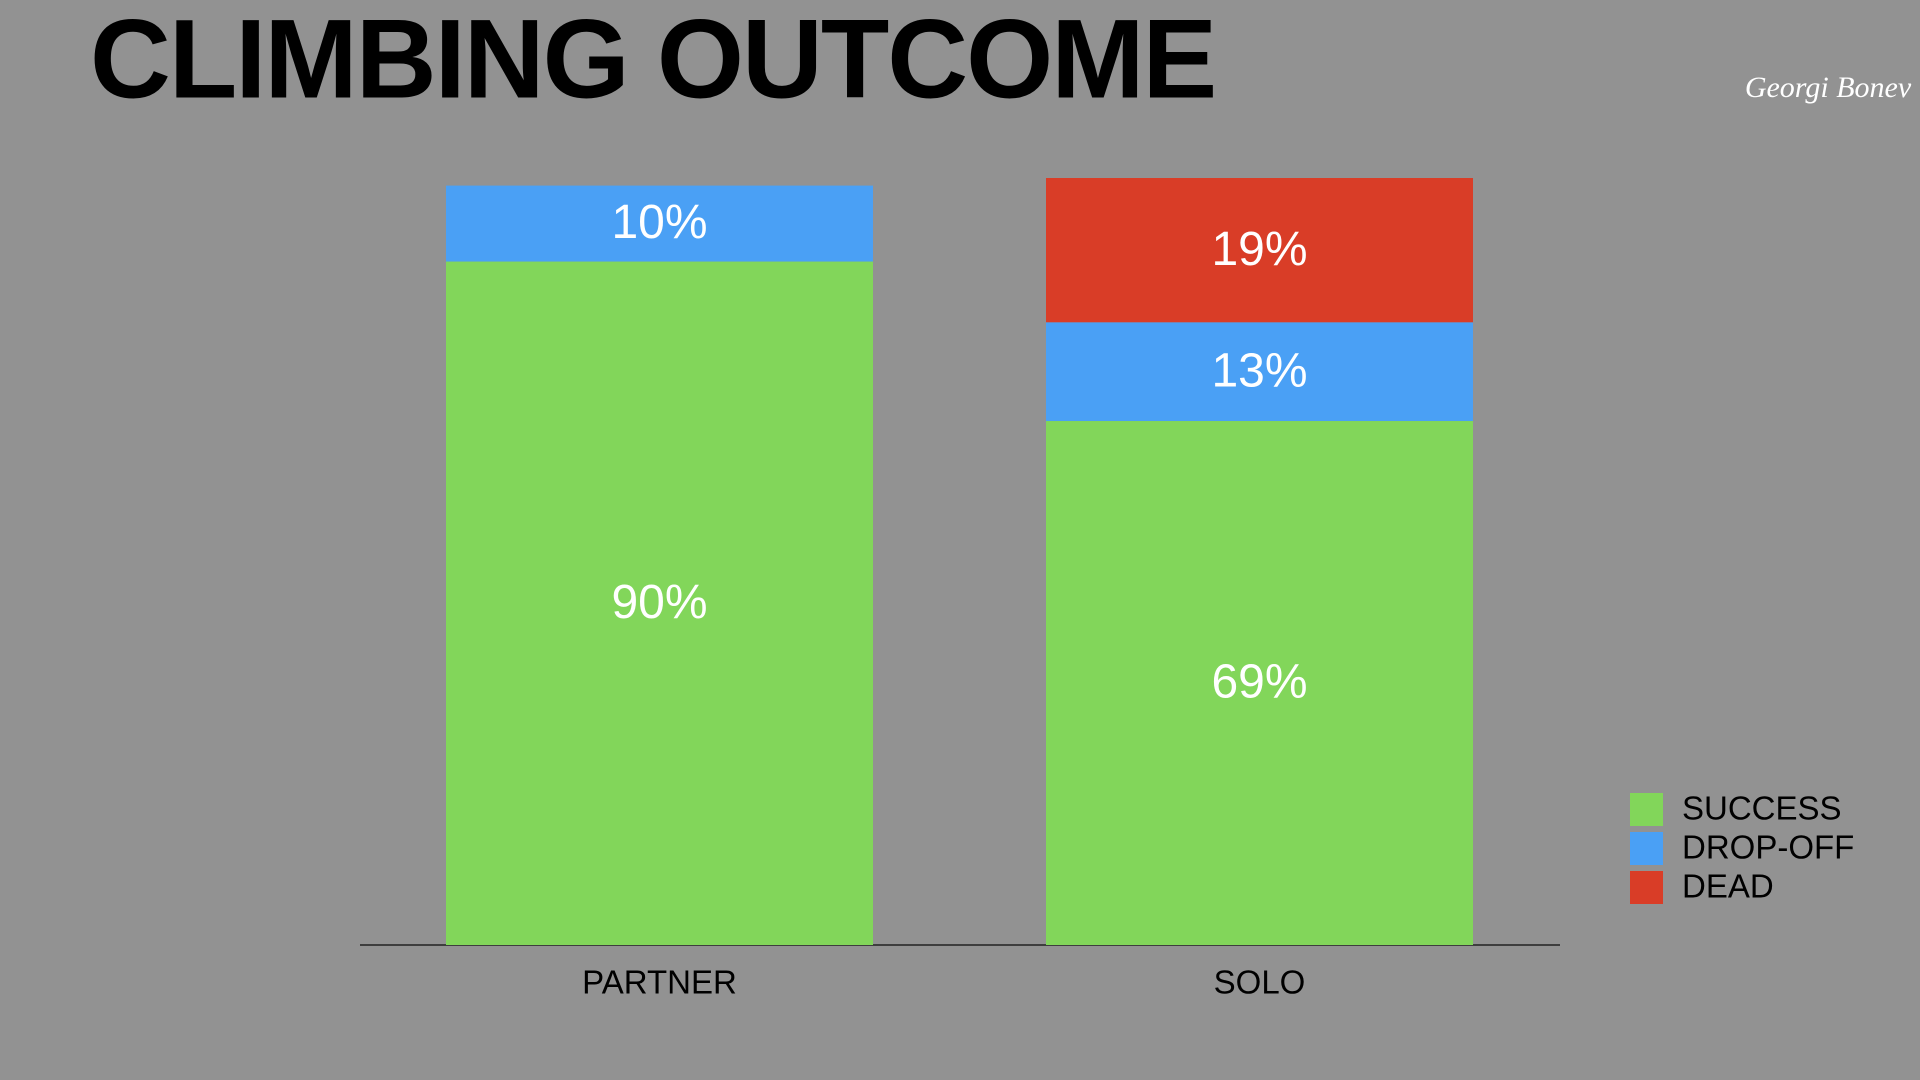 This screenshot has height=1080, width=1920. What do you see at coordinates (1828, 87) in the screenshot?
I see `signature: Georgi Bonev` at bounding box center [1828, 87].